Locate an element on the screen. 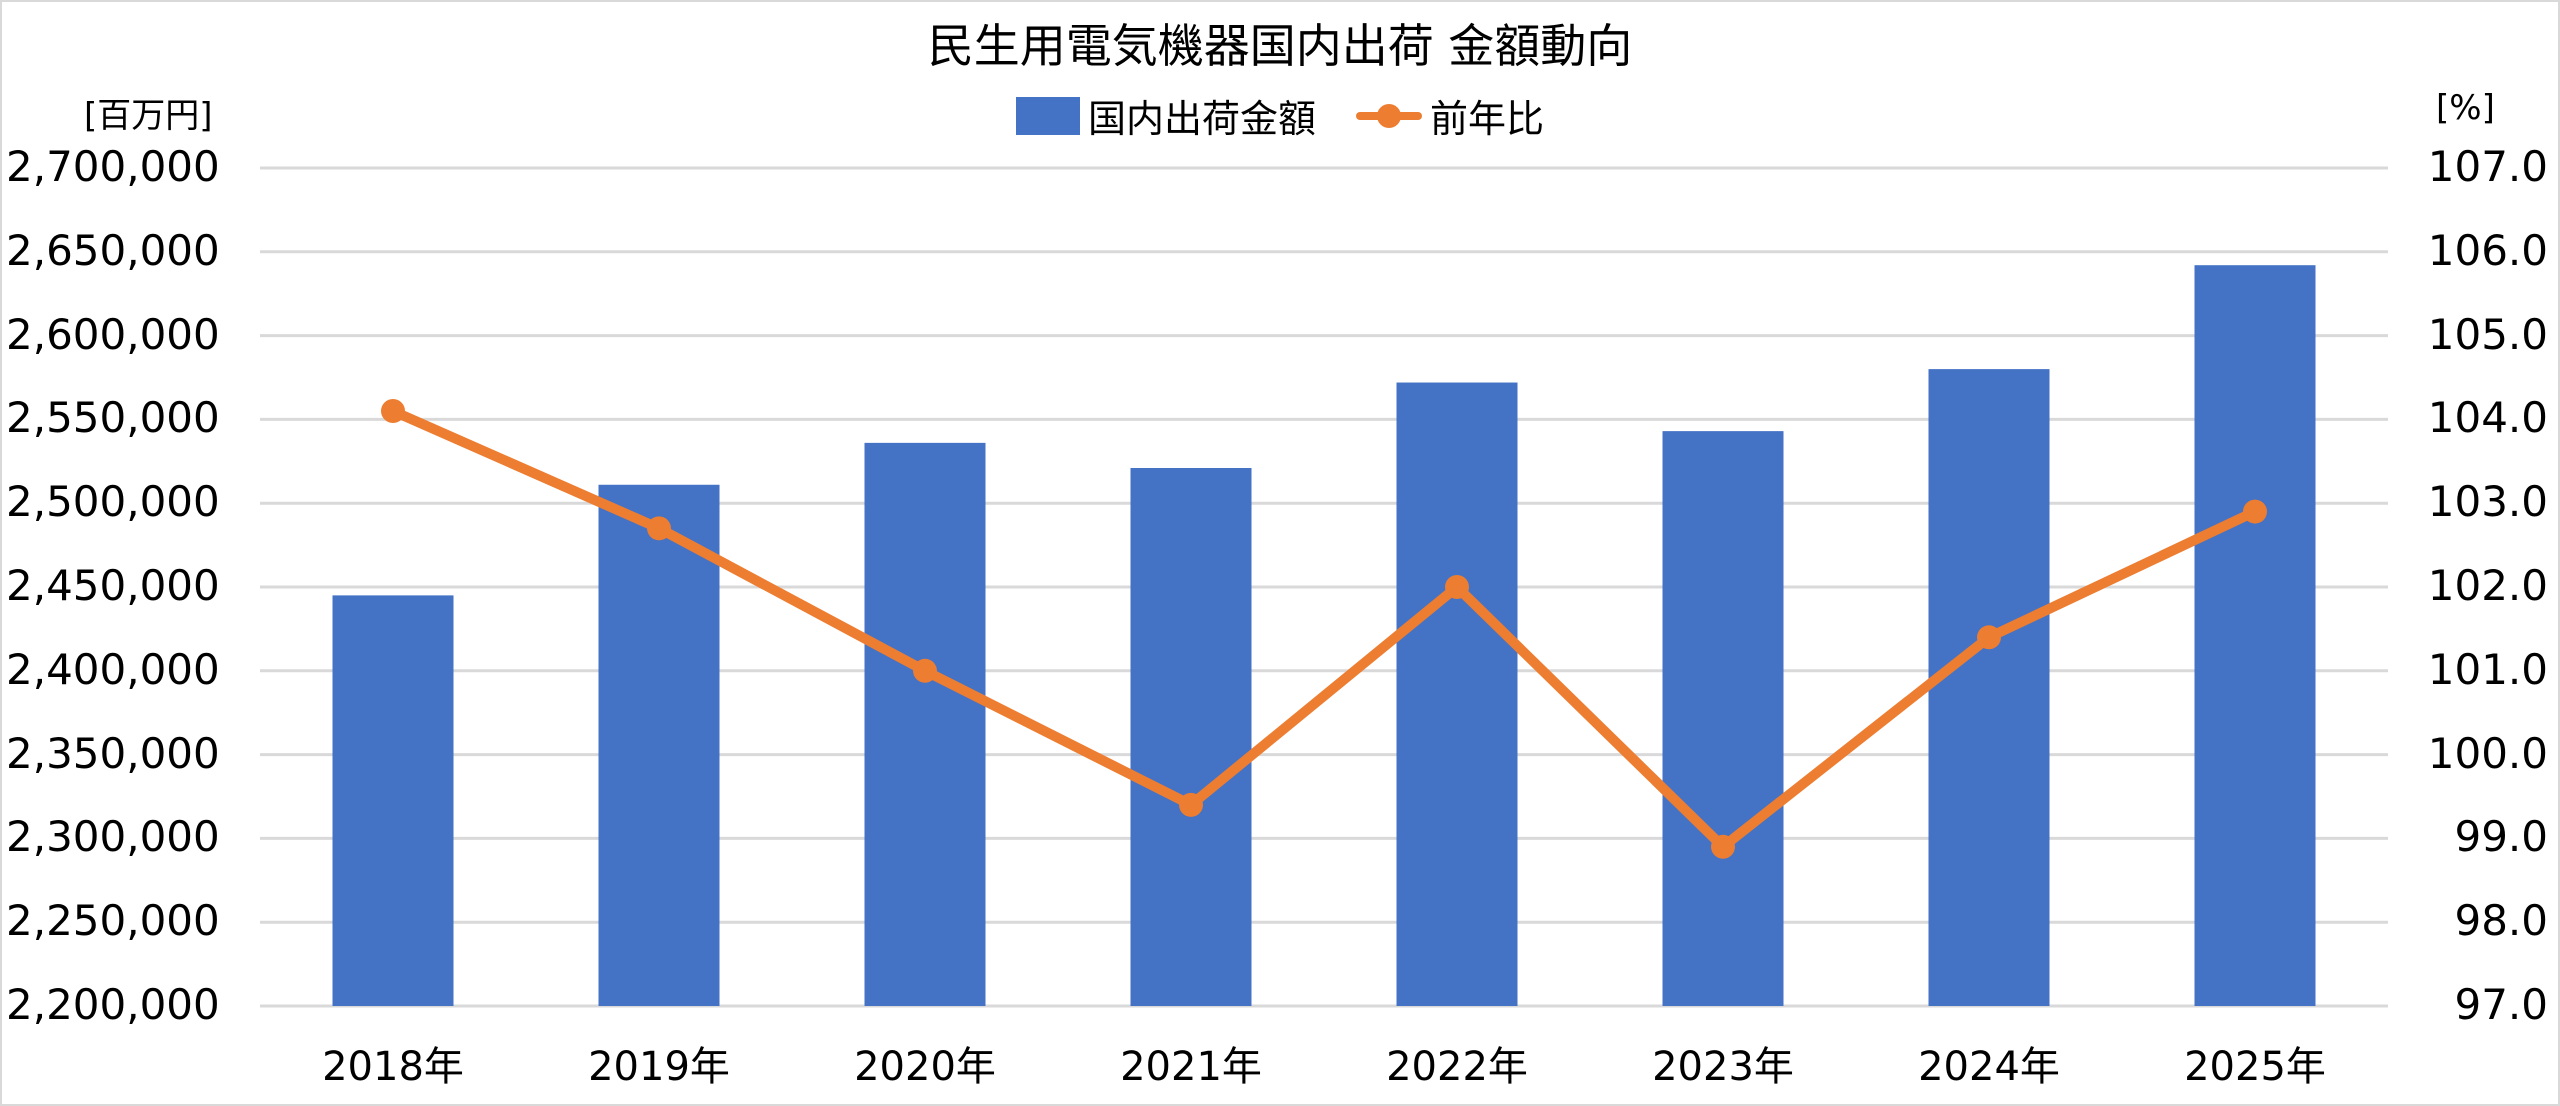  left-axis-tick-label: 2,450,000 is located at coordinates (113, 585).